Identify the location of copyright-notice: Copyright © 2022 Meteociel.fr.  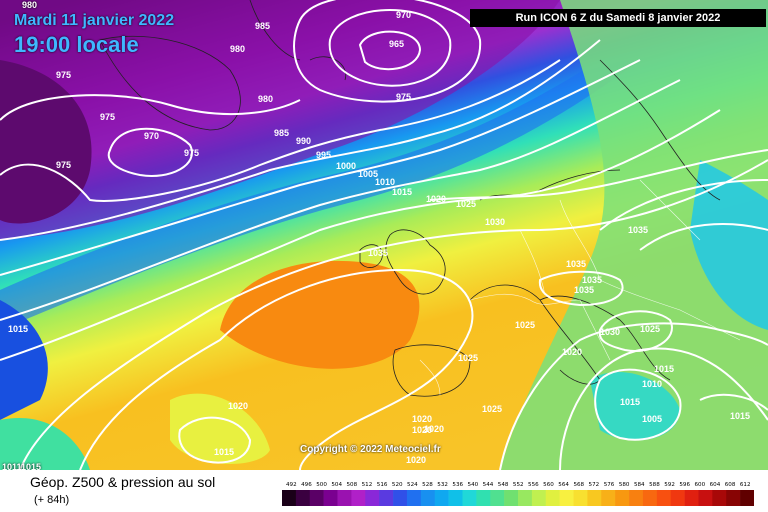
(370, 449).